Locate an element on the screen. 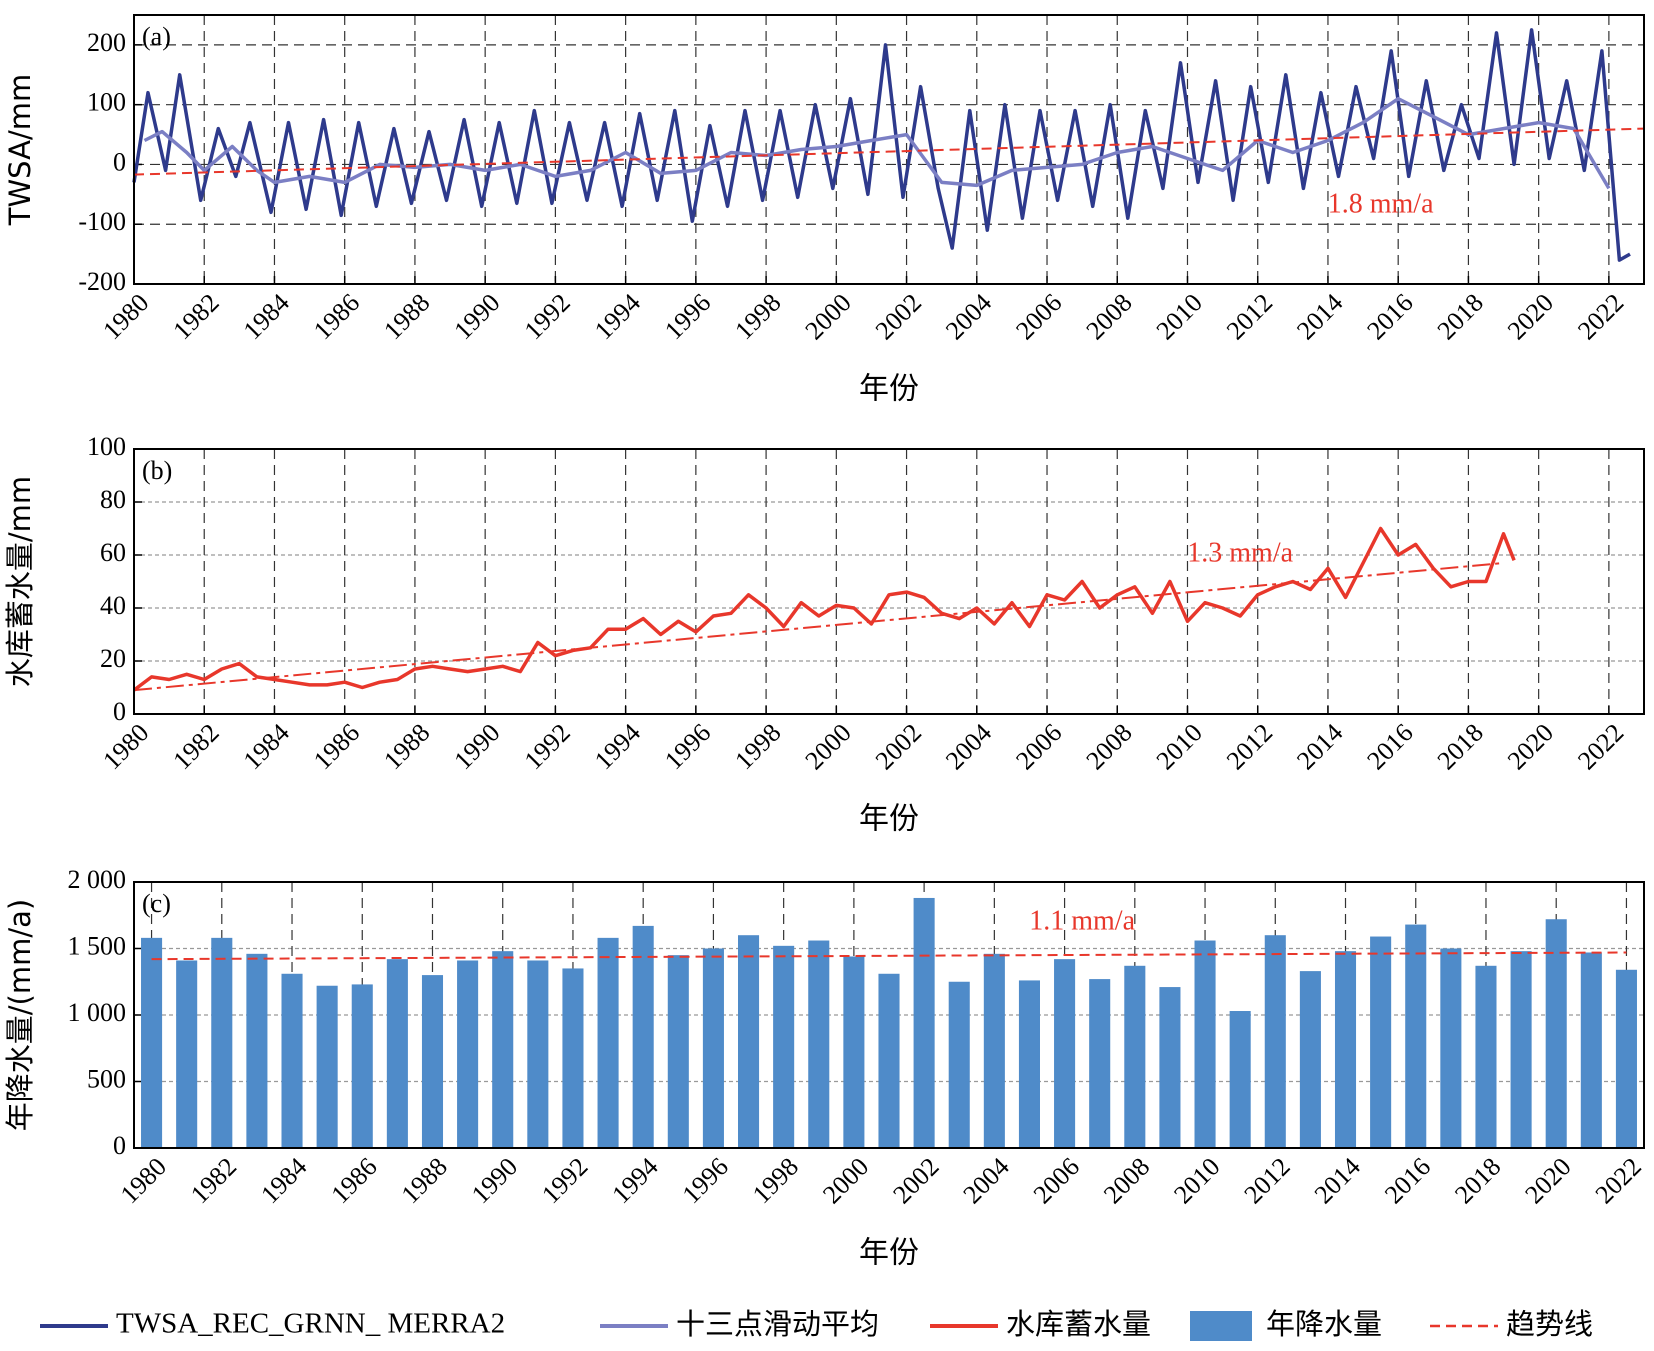 The width and height of the screenshot is (1654, 1351). y-tick-label: 1 500 is located at coordinates (97, 945).